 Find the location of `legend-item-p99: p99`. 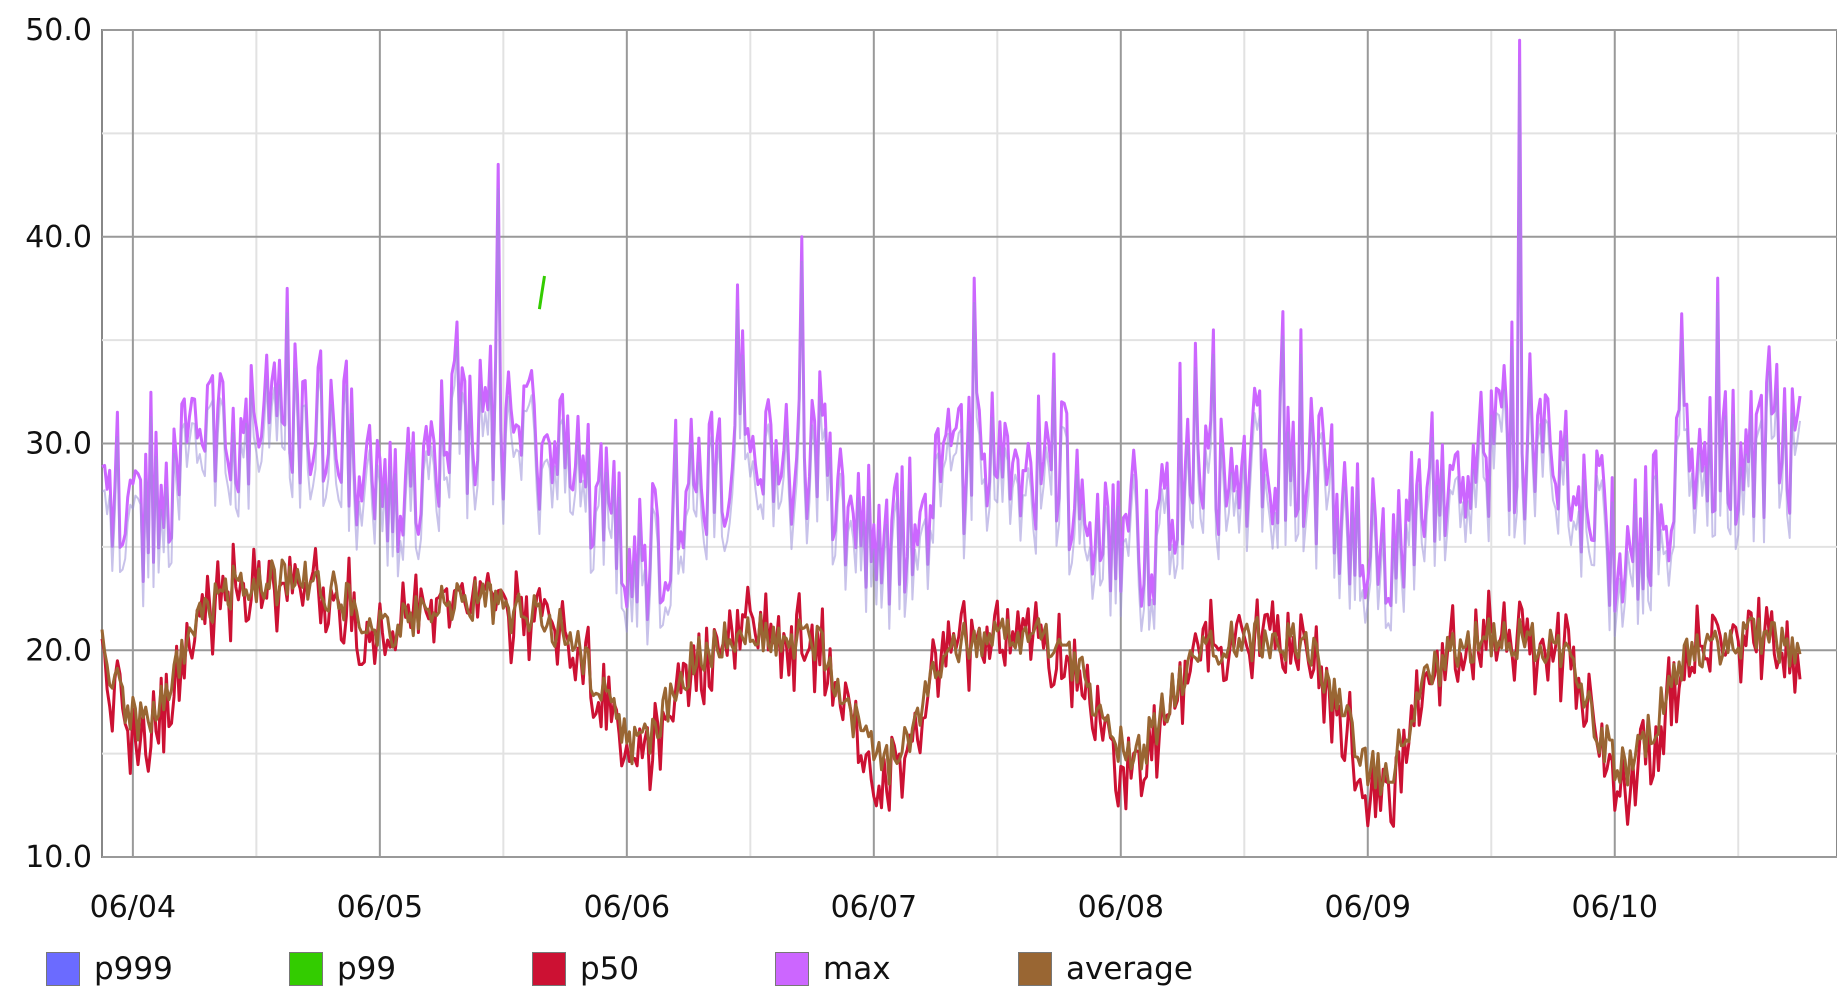

legend-item-p99: p99 is located at coordinates (342, 969).